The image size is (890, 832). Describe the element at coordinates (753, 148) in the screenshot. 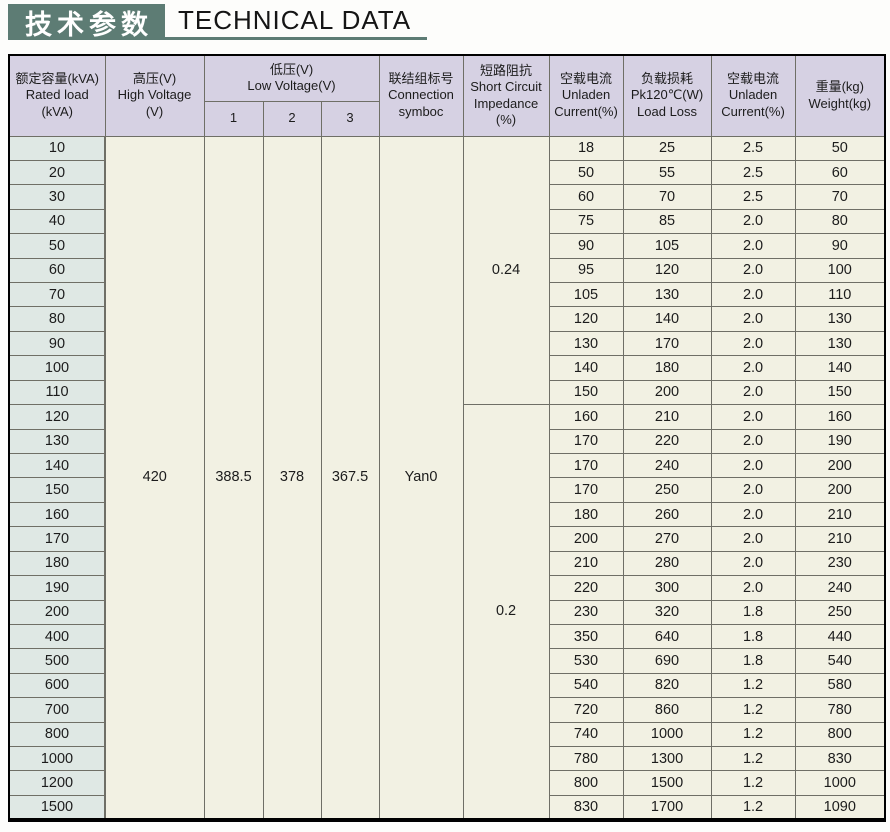

I see `unladen-current-2-cell: 2.5` at that location.